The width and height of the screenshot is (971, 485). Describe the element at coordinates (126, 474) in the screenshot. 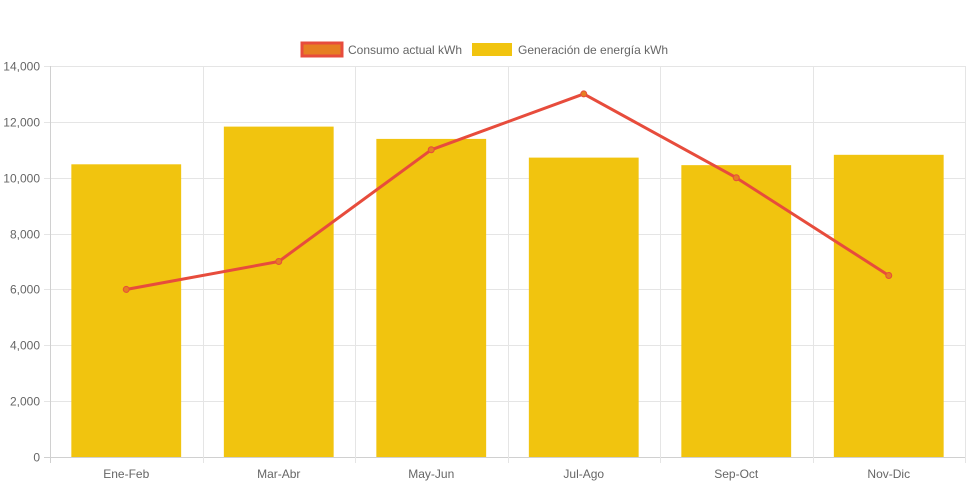

I see `x-tick-label: Ene-Feb` at that location.